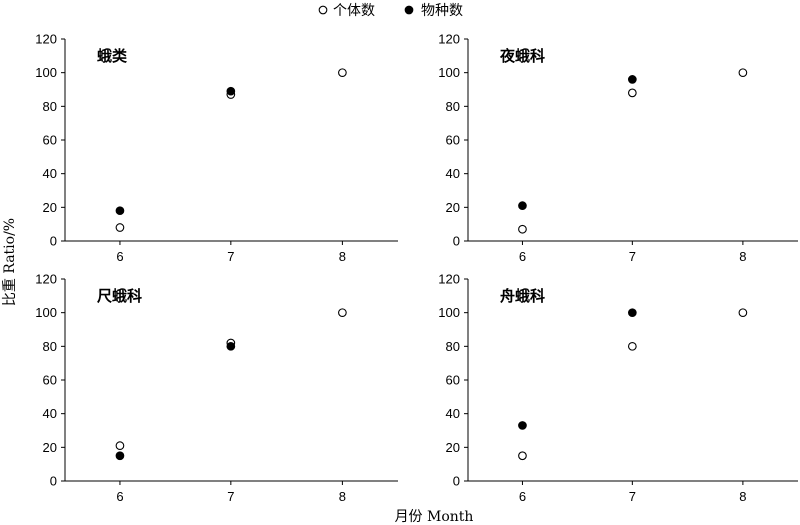 The image size is (800, 525). I want to click on x-axis-title: 月份 Month, so click(434, 517).